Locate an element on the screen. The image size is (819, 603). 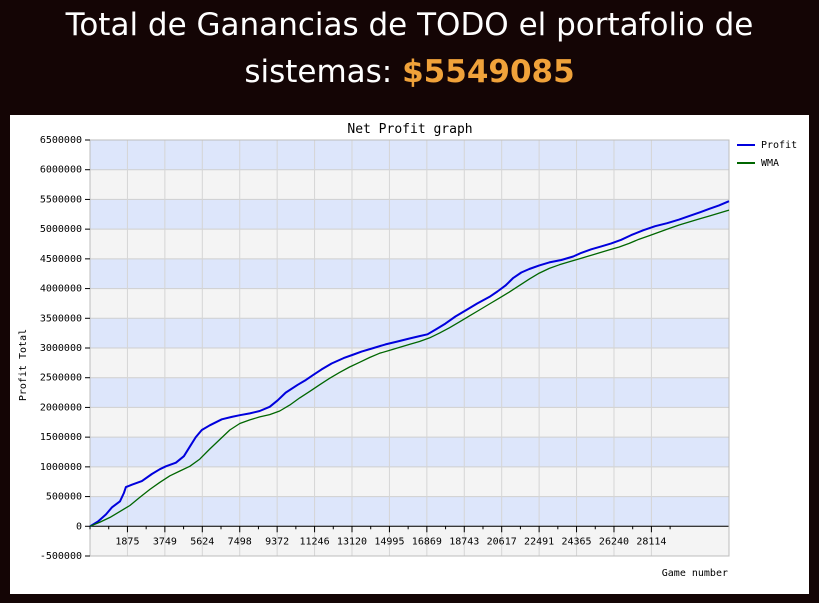
y-tick-label: 3500000 is located at coordinates (61, 318).